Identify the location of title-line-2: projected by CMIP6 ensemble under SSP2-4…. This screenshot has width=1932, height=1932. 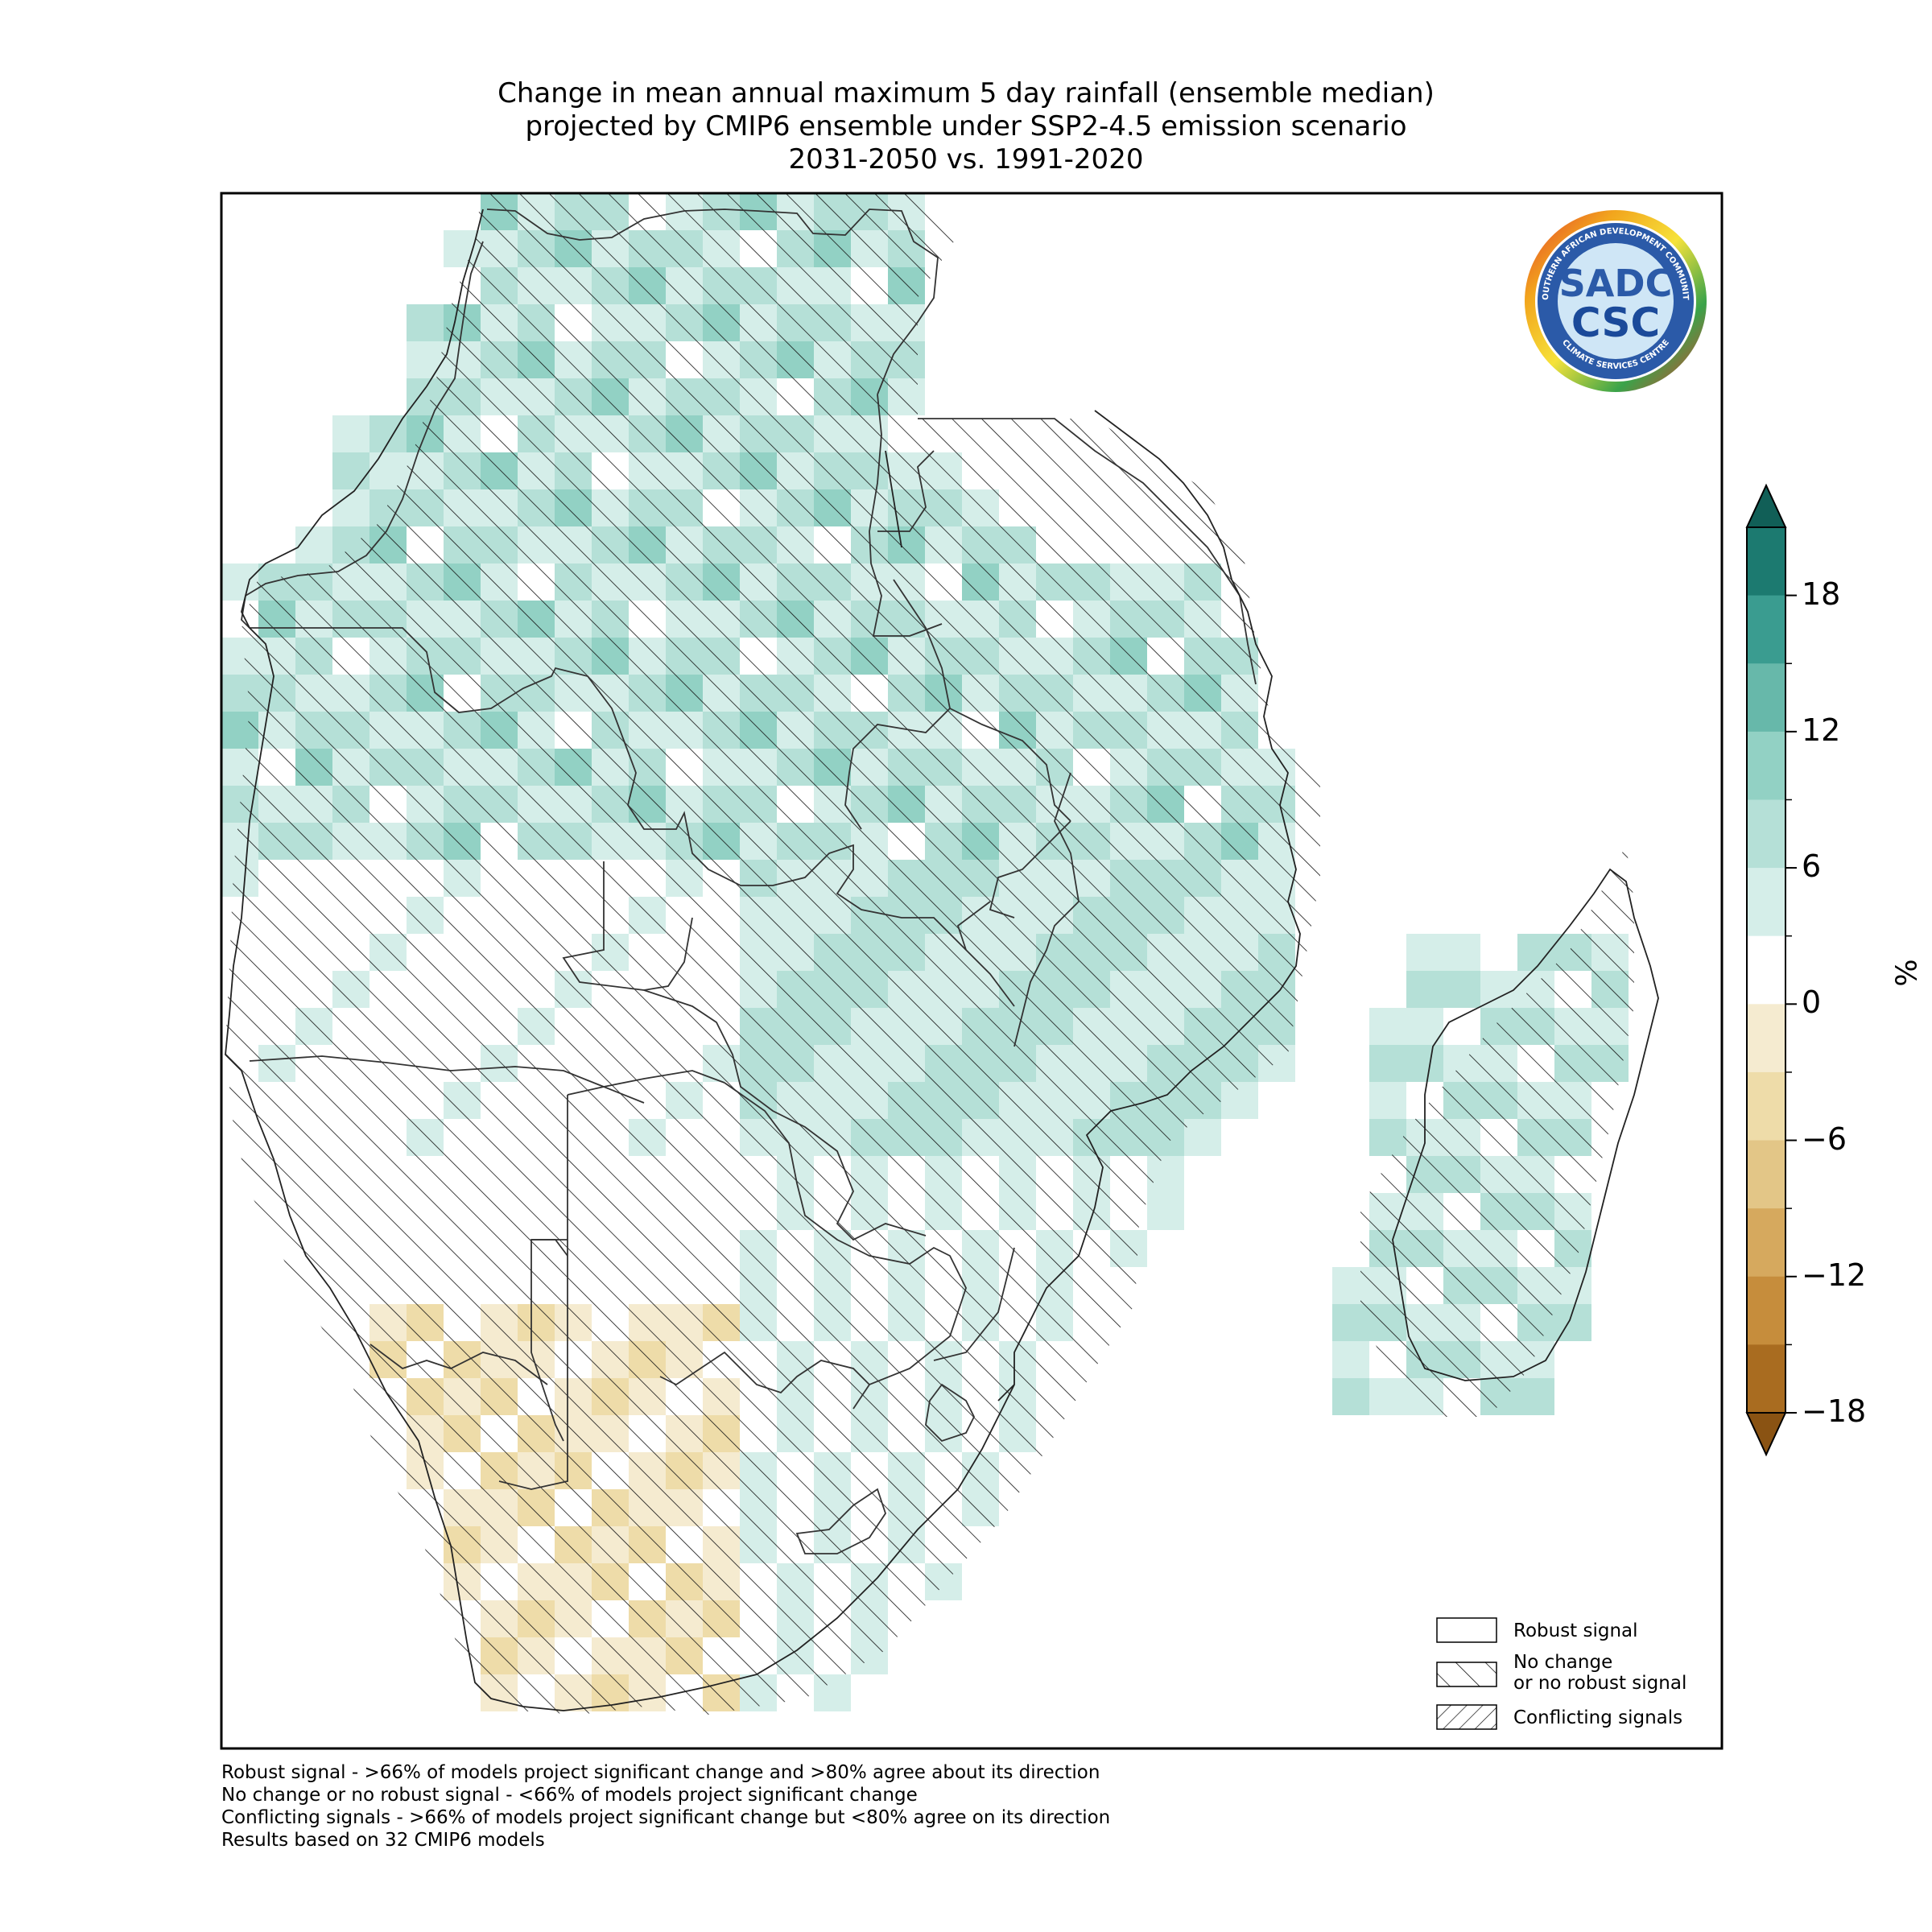
(966, 126).